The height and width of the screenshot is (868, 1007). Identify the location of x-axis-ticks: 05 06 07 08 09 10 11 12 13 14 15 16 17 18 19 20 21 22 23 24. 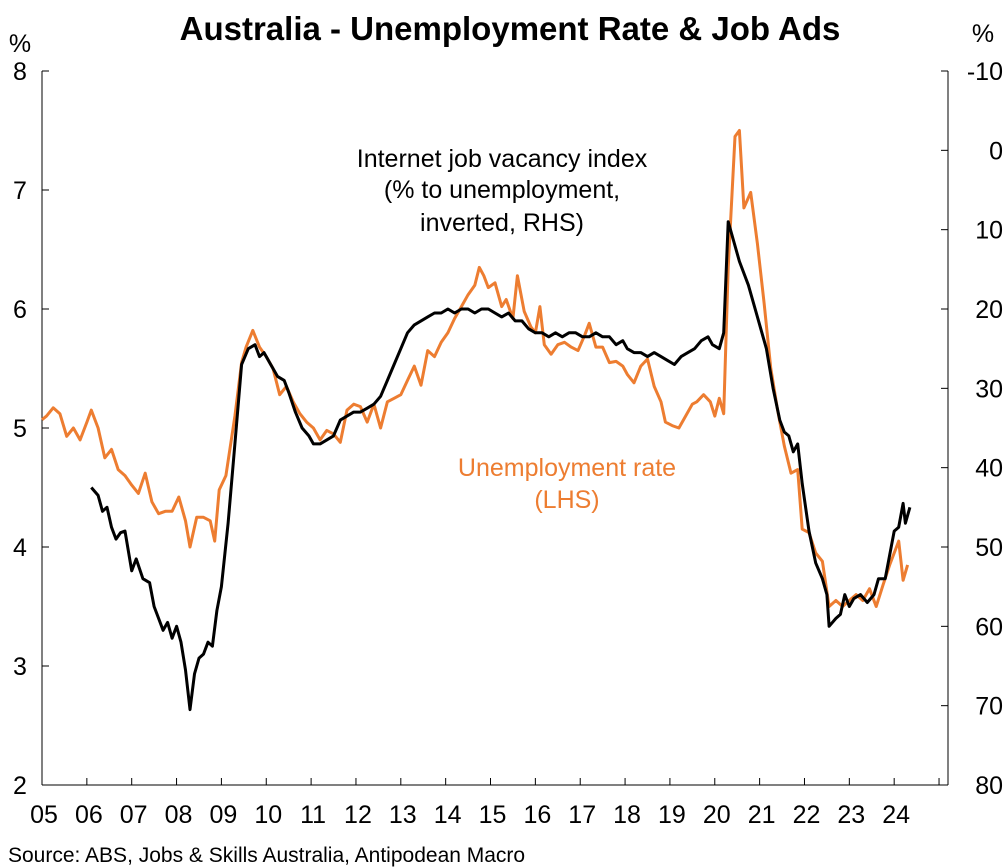
(485, 803).